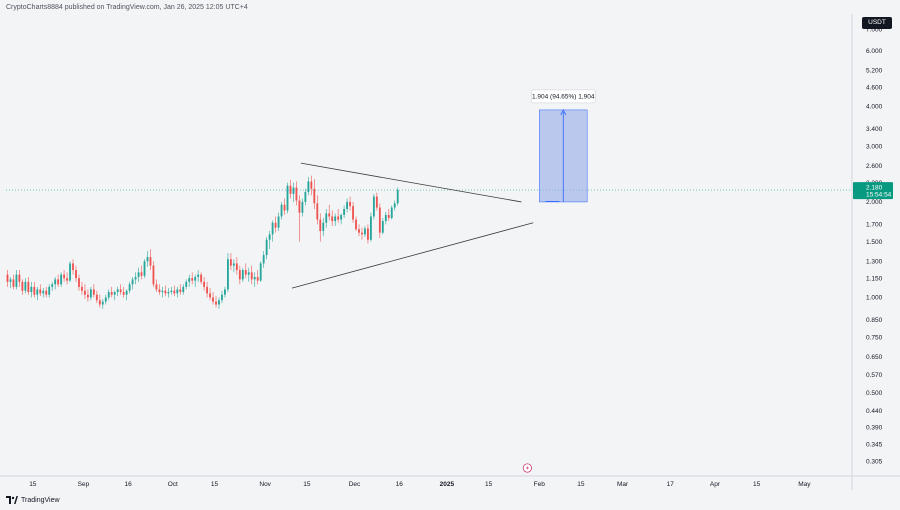 The width and height of the screenshot is (900, 510). What do you see at coordinates (671, 484) in the screenshot?
I see `time-tick-label: 17` at bounding box center [671, 484].